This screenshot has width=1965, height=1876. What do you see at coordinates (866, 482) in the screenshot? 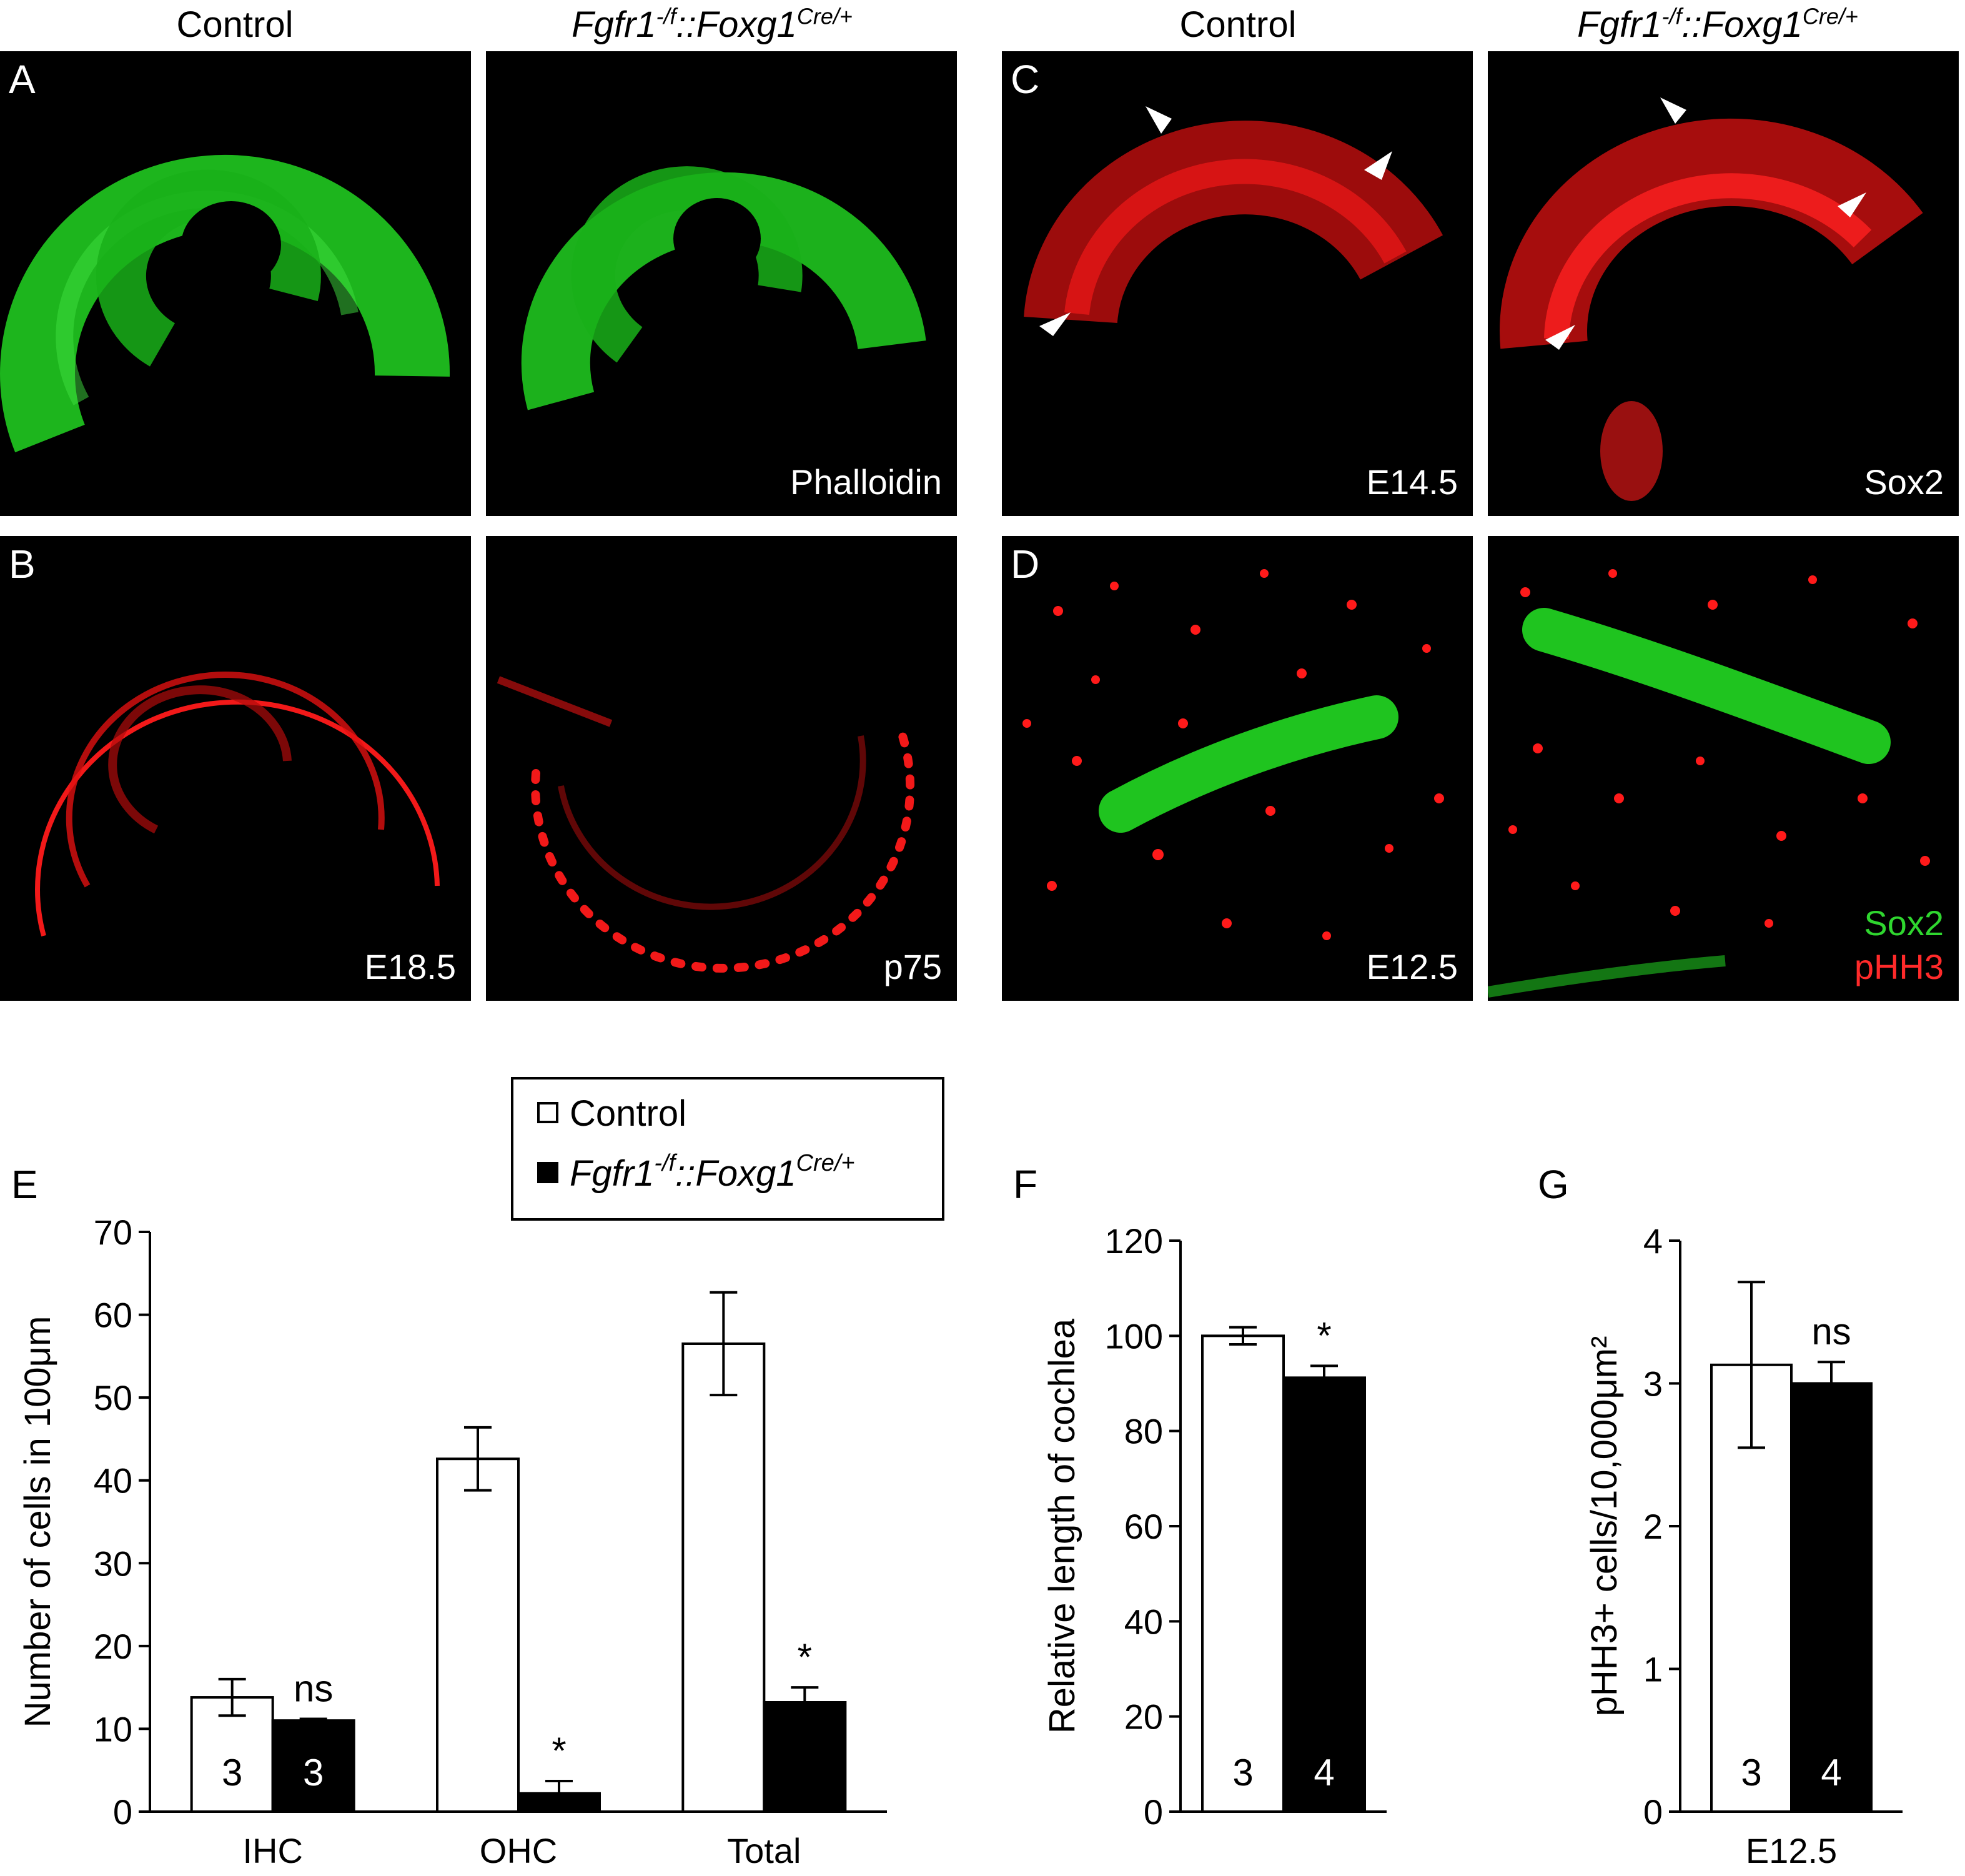
I see `panel-a-stain-label: Phalloidin` at bounding box center [866, 482].